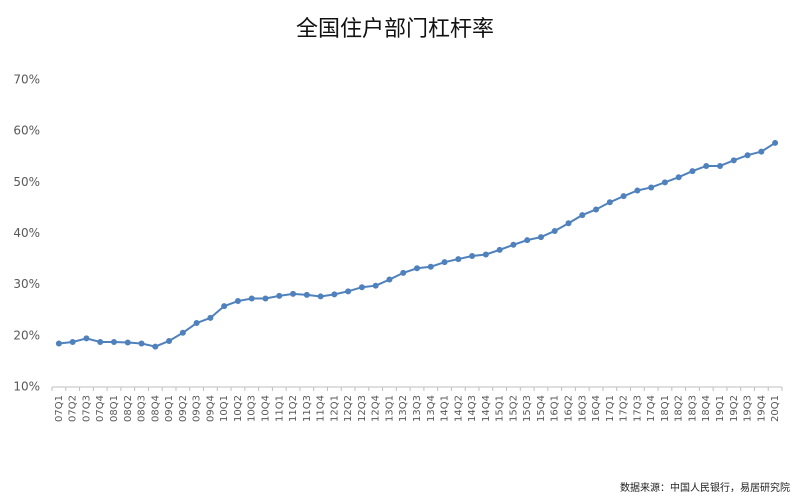 The image size is (800, 500). What do you see at coordinates (155, 408) in the screenshot?
I see `x-tick-label: 08Q4` at bounding box center [155, 408].